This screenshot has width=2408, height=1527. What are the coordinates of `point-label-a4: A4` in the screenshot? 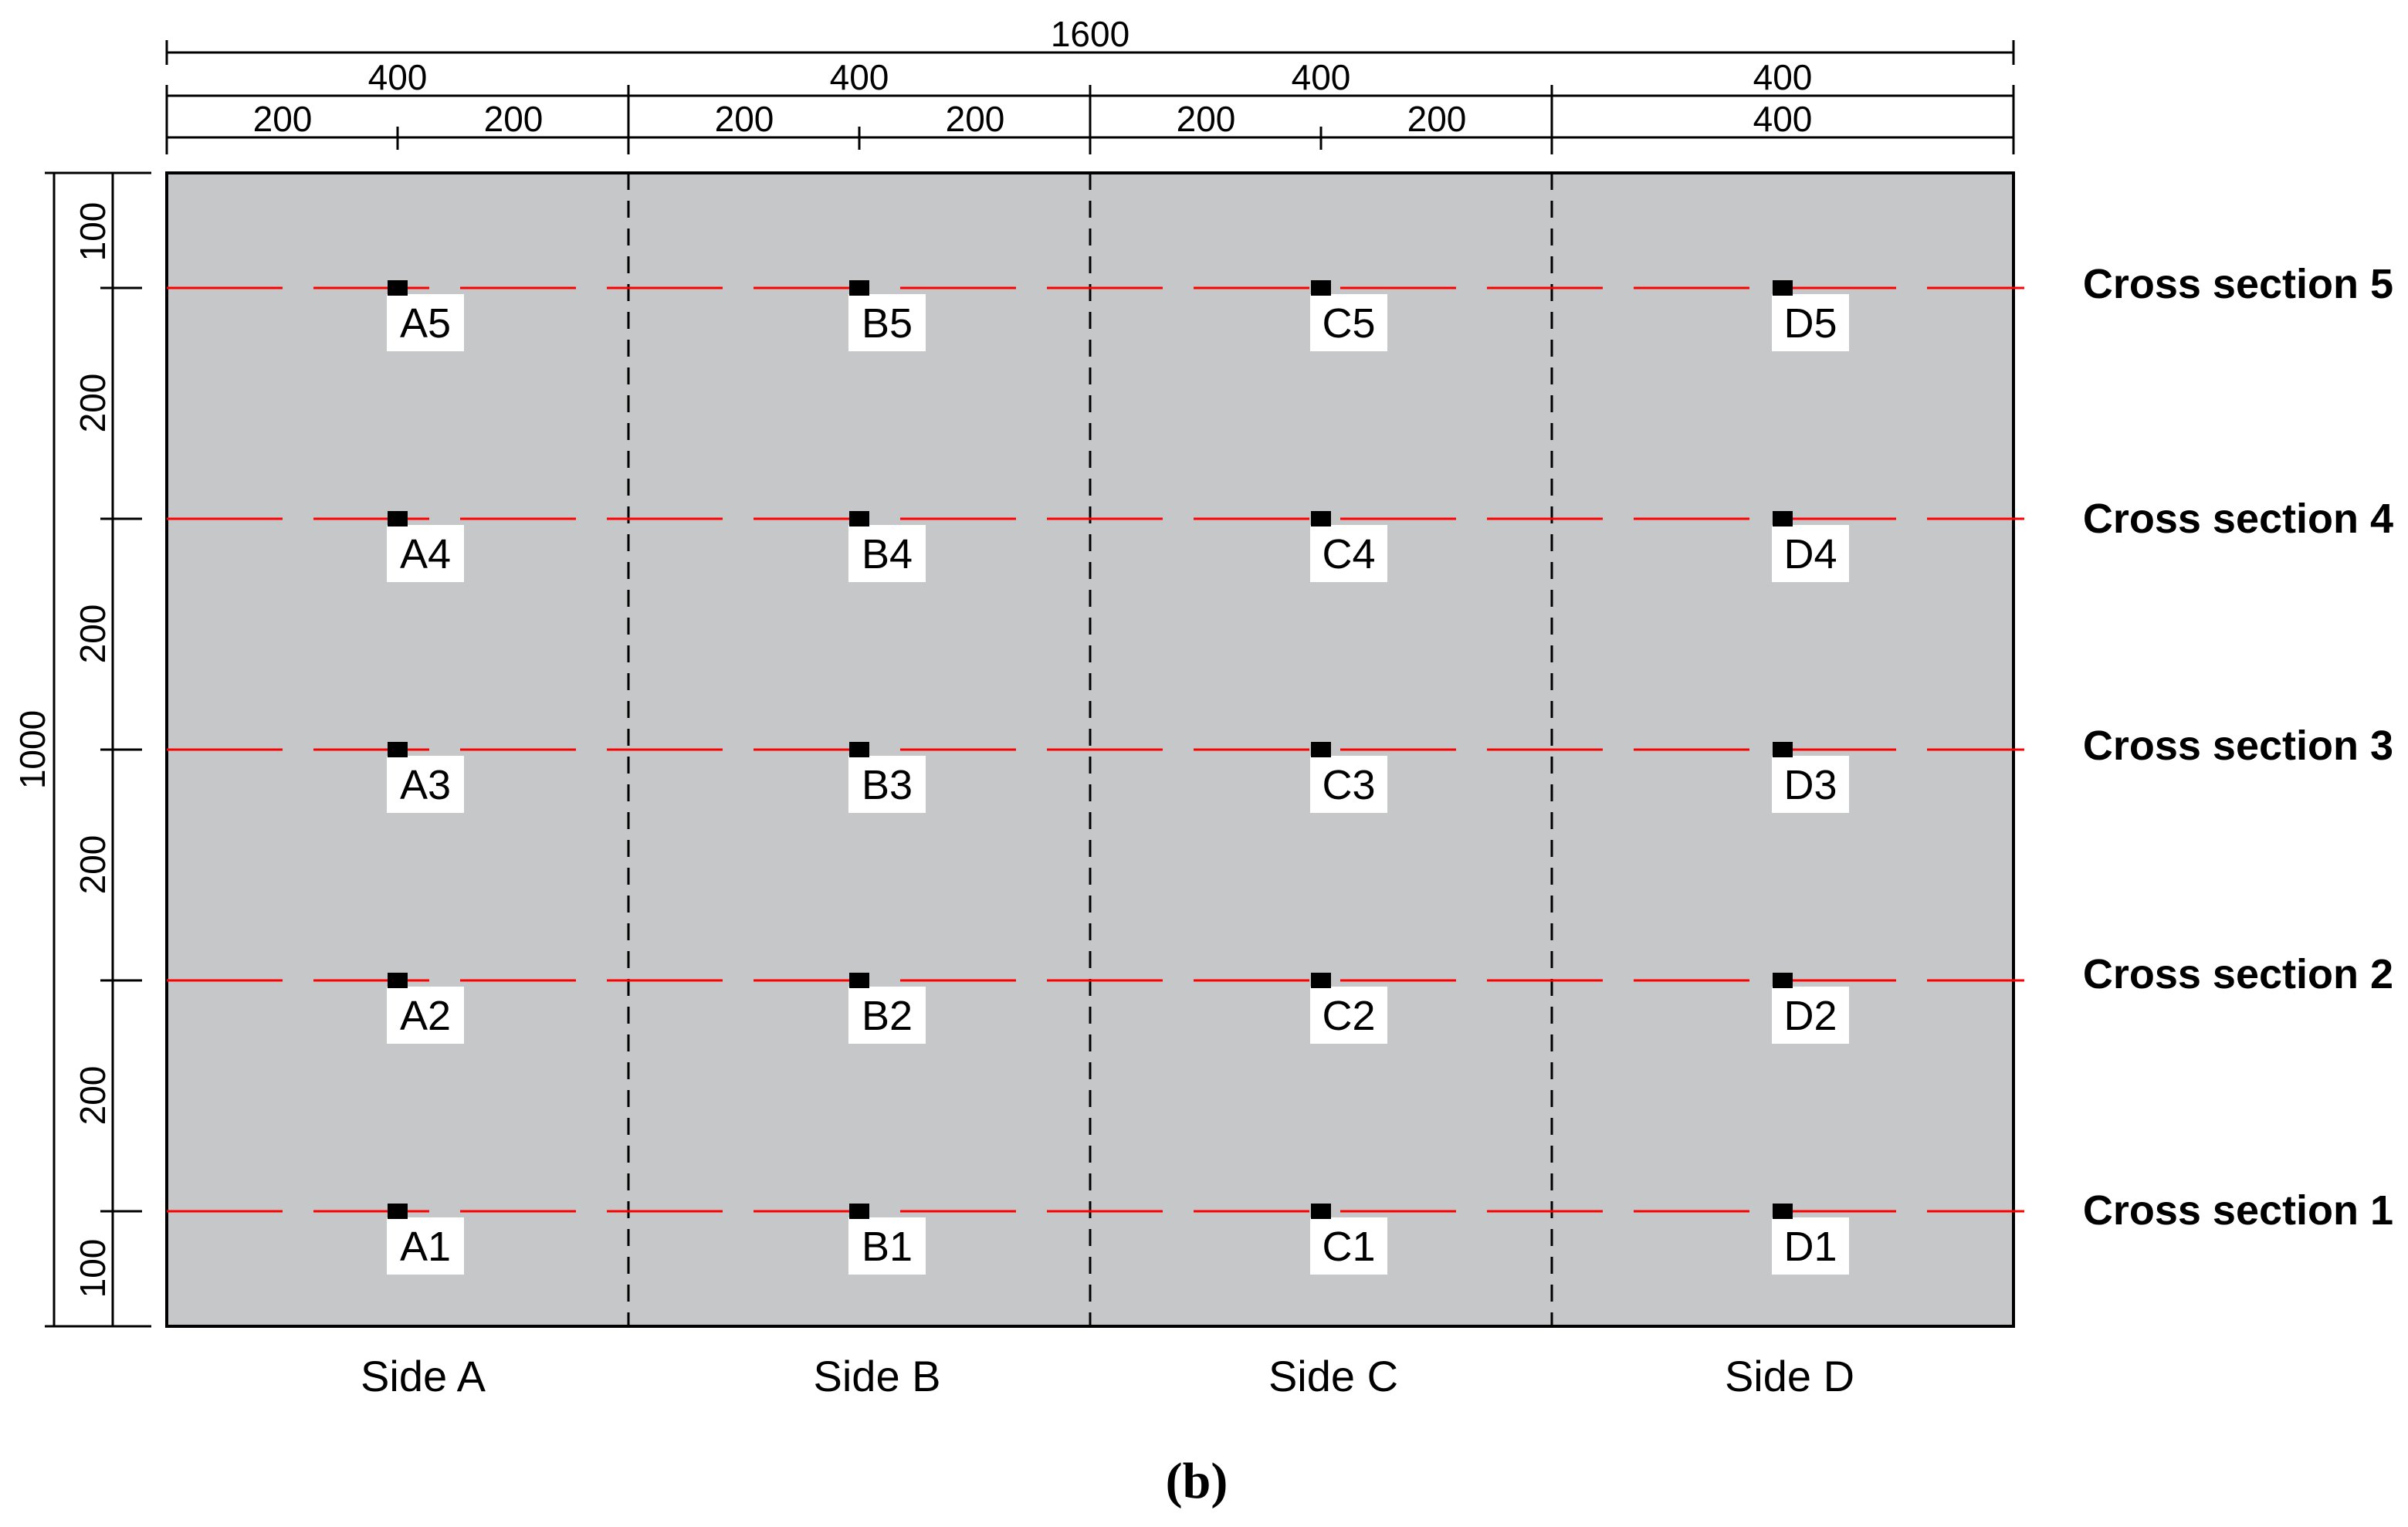 It's located at (425, 554).